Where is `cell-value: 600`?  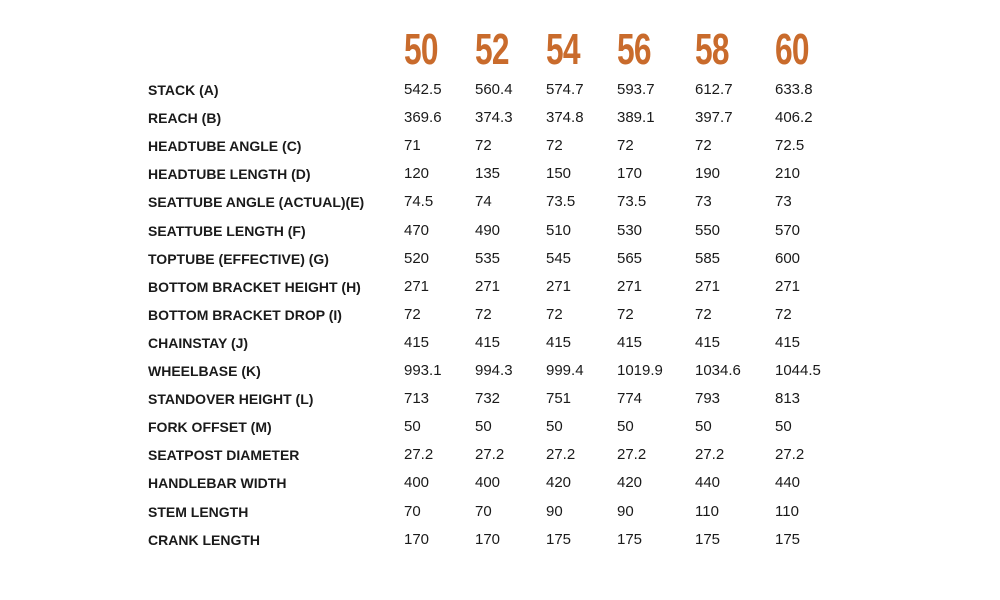
cell-value: 600 is located at coordinates (788, 258).